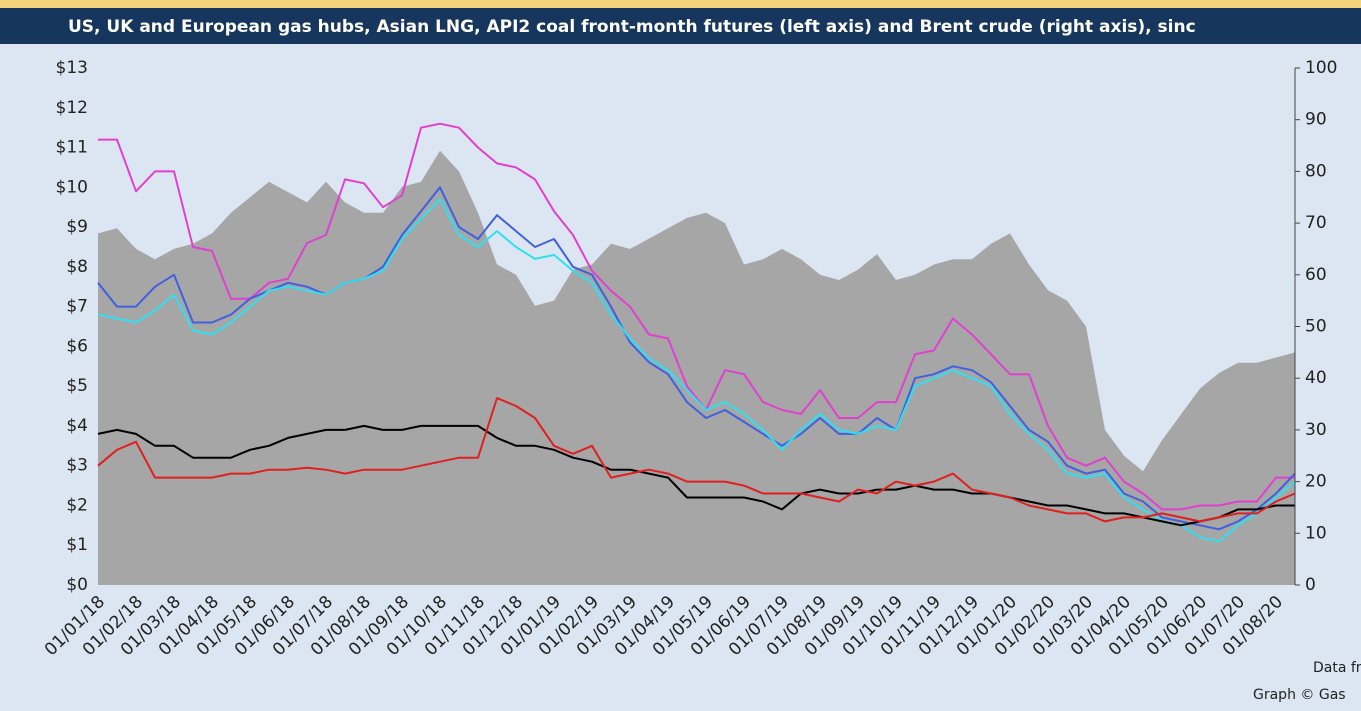 The height and width of the screenshot is (711, 1361). Describe the element at coordinates (1337, 668) in the screenshot. I see `source-note: Data fro` at that location.